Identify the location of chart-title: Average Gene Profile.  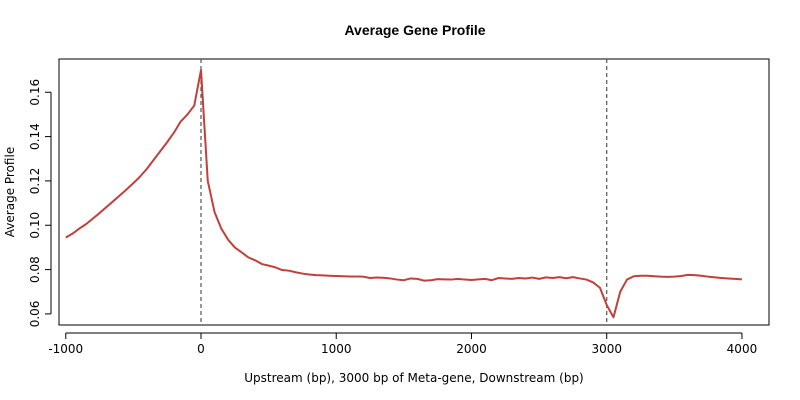
(414, 30).